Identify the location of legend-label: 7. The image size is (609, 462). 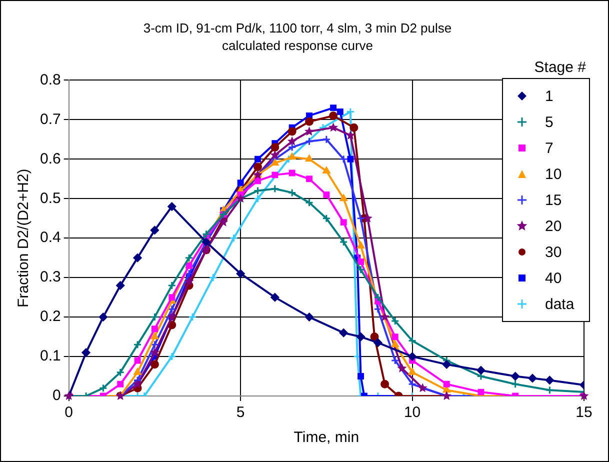
(549, 148).